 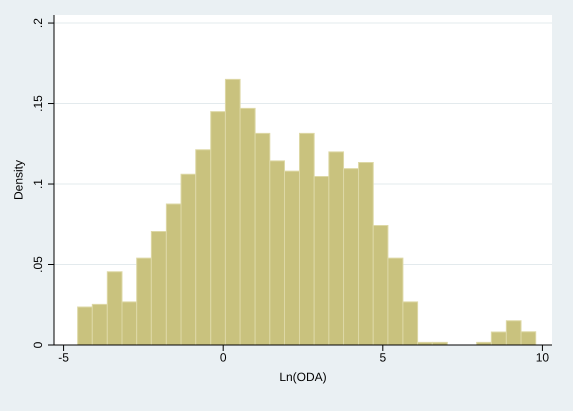 I want to click on x-axis-title: Ln(ODA), so click(x=303, y=377).